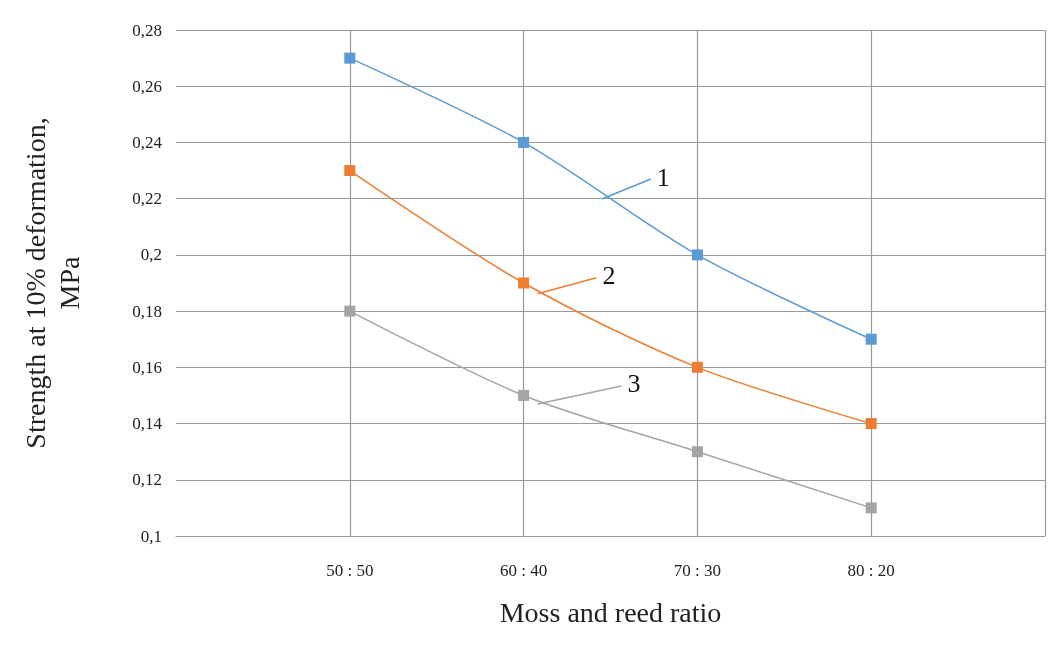 The height and width of the screenshot is (653, 1057). What do you see at coordinates (147, 480) in the screenshot?
I see `y-tick-label: 0,12` at bounding box center [147, 480].